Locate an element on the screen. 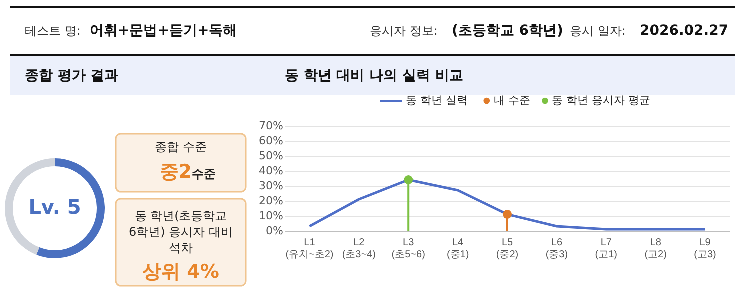 The height and width of the screenshot is (297, 743). y-tick-label: 20% is located at coordinates (271, 201).